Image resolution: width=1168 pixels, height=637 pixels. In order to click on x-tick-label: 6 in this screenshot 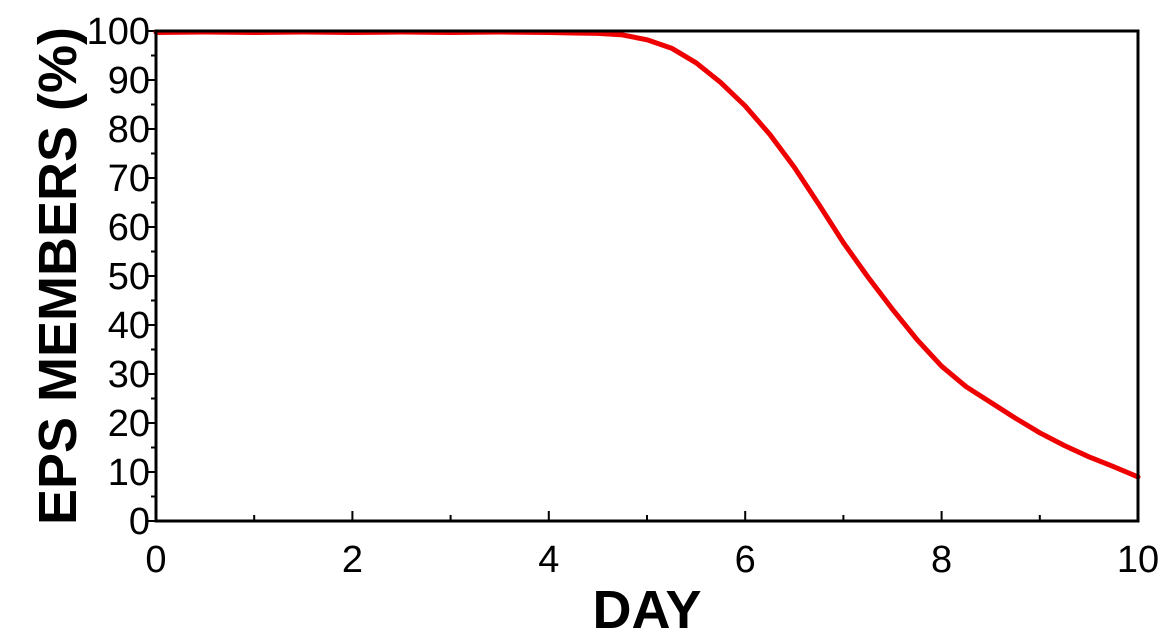, I will do `click(745, 560)`.